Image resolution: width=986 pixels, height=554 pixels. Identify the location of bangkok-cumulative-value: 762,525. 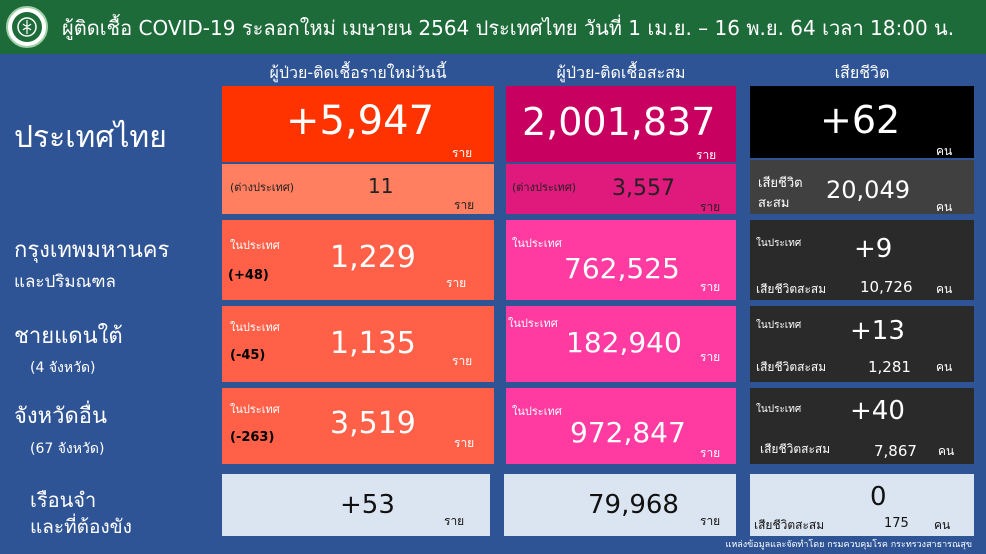
(622, 268).